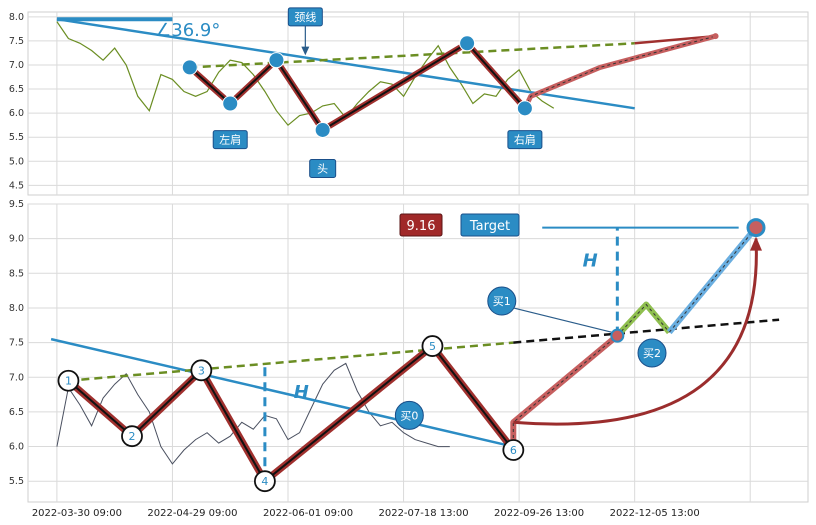  I want to click on pattern-point-label: 4, so click(264, 481).